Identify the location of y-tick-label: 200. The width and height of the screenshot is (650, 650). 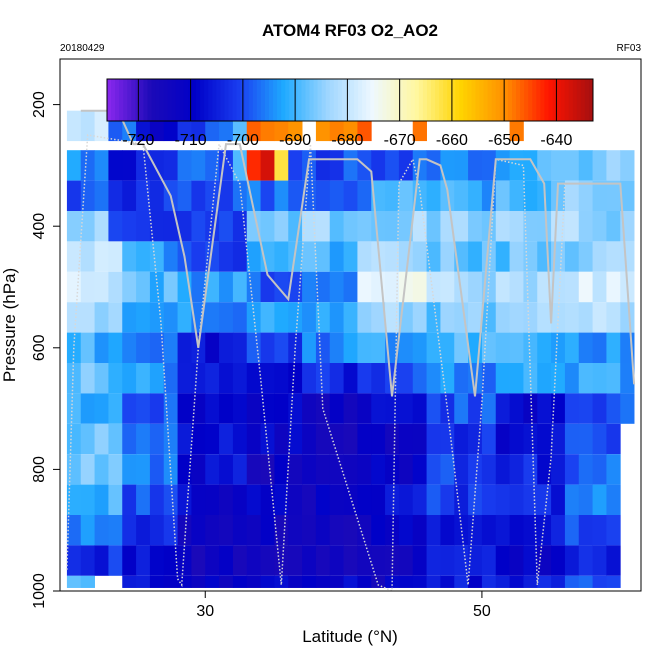
(39, 104).